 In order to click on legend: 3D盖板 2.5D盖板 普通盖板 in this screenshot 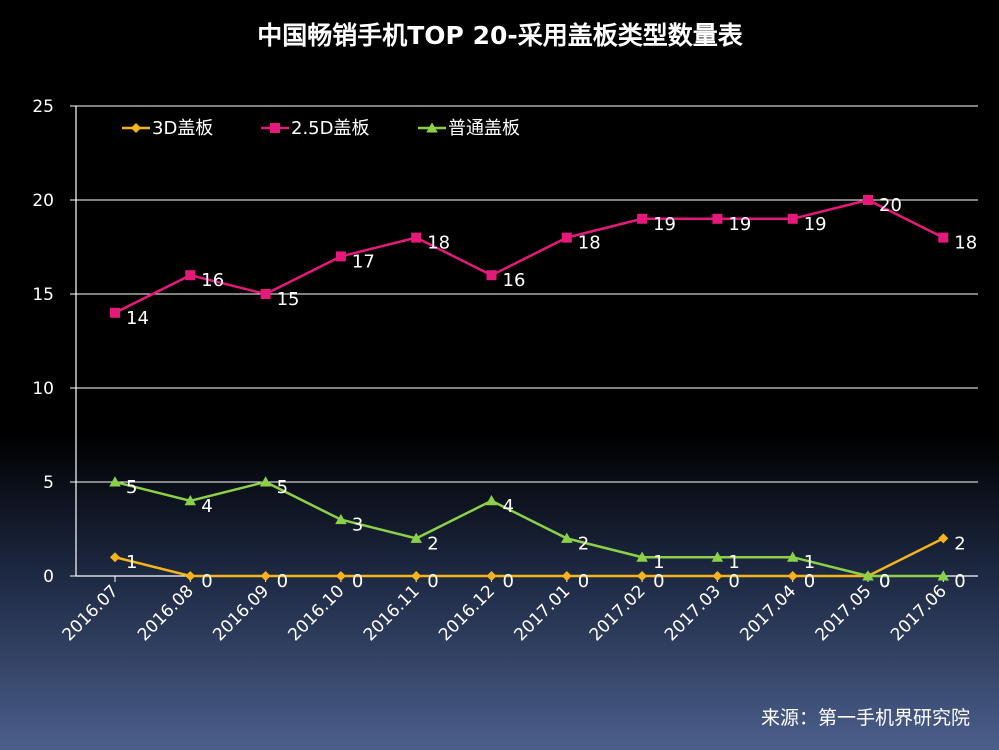, I will do `click(321, 128)`.